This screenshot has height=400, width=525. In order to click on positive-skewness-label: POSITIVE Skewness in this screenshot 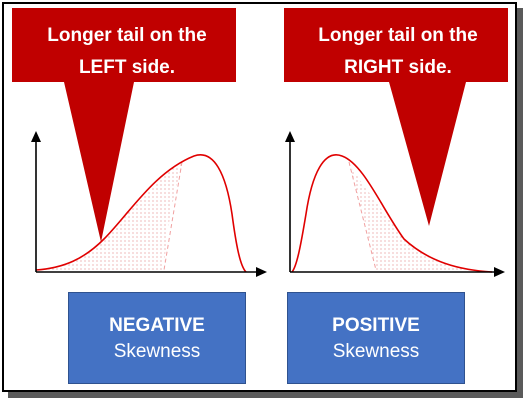, I will do `click(376, 338)`.